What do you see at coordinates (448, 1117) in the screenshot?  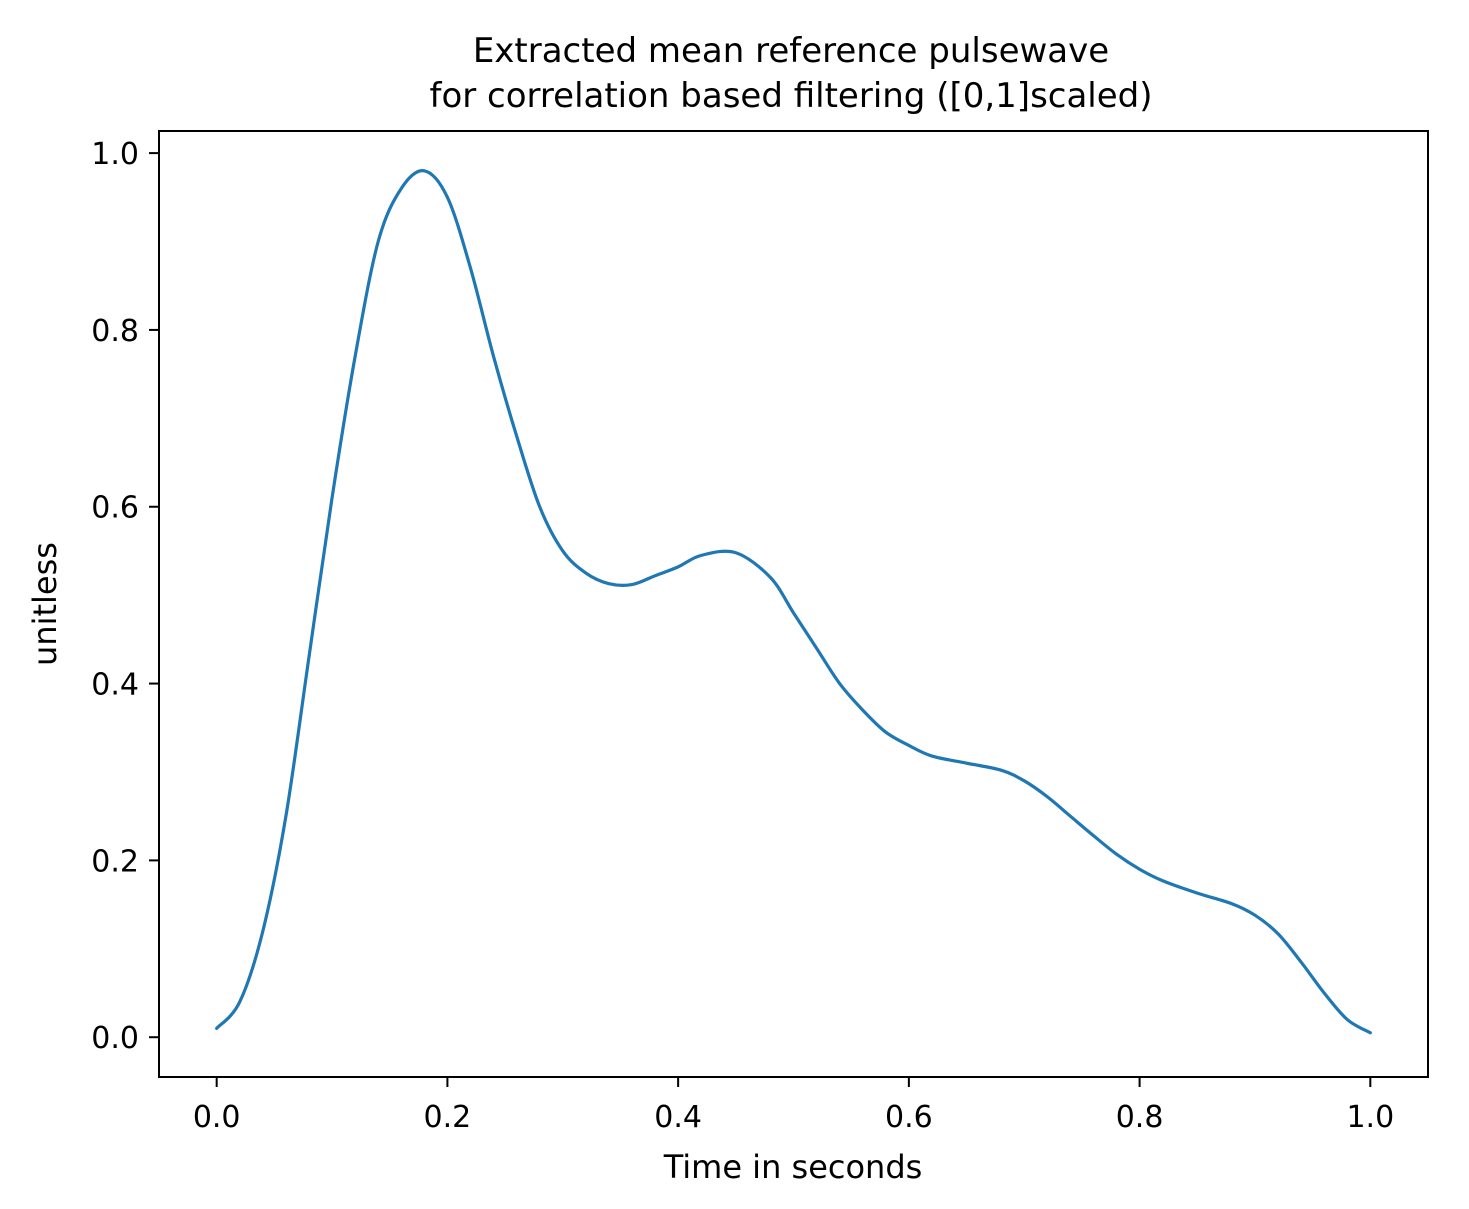 I see `x-tick-label: 0.2` at bounding box center [448, 1117].